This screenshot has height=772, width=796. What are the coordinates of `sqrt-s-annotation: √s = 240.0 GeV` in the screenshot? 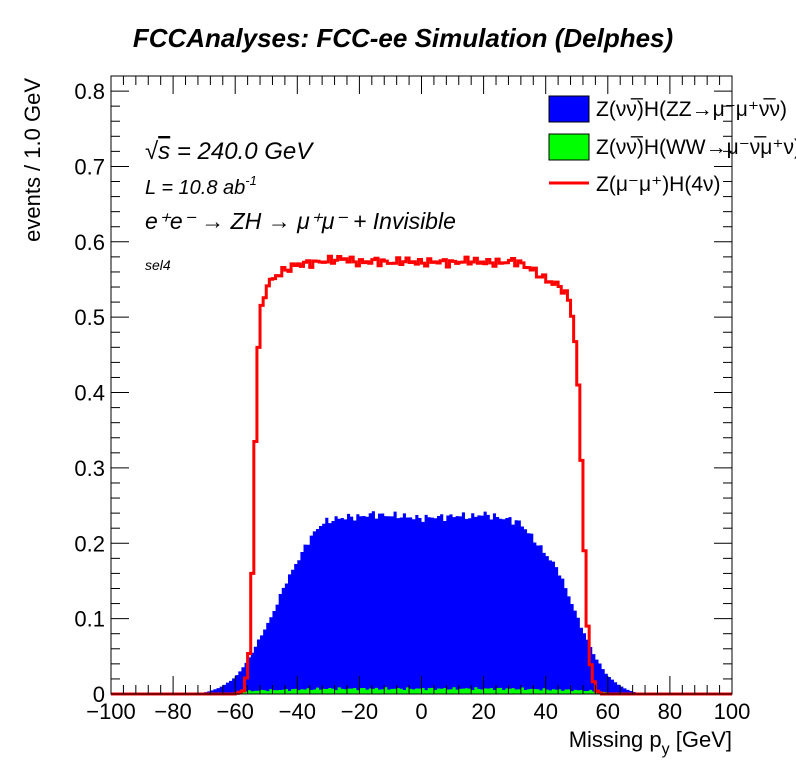 It's located at (229, 151).